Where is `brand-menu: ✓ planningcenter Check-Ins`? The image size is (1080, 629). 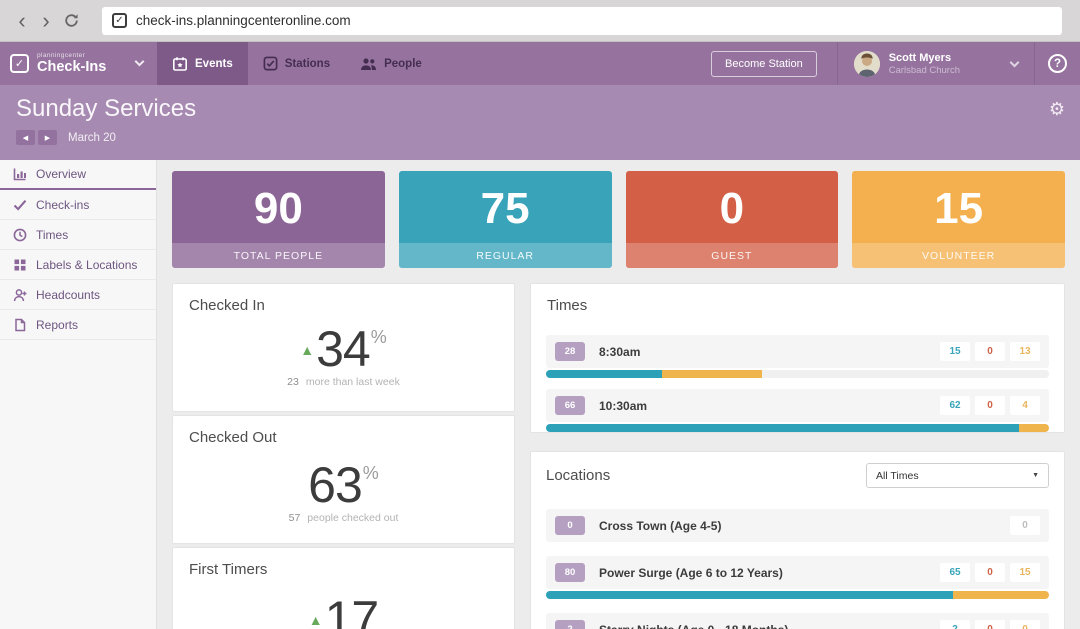 brand-menu: ✓ planningcenter Check-Ins is located at coordinates (78, 63).